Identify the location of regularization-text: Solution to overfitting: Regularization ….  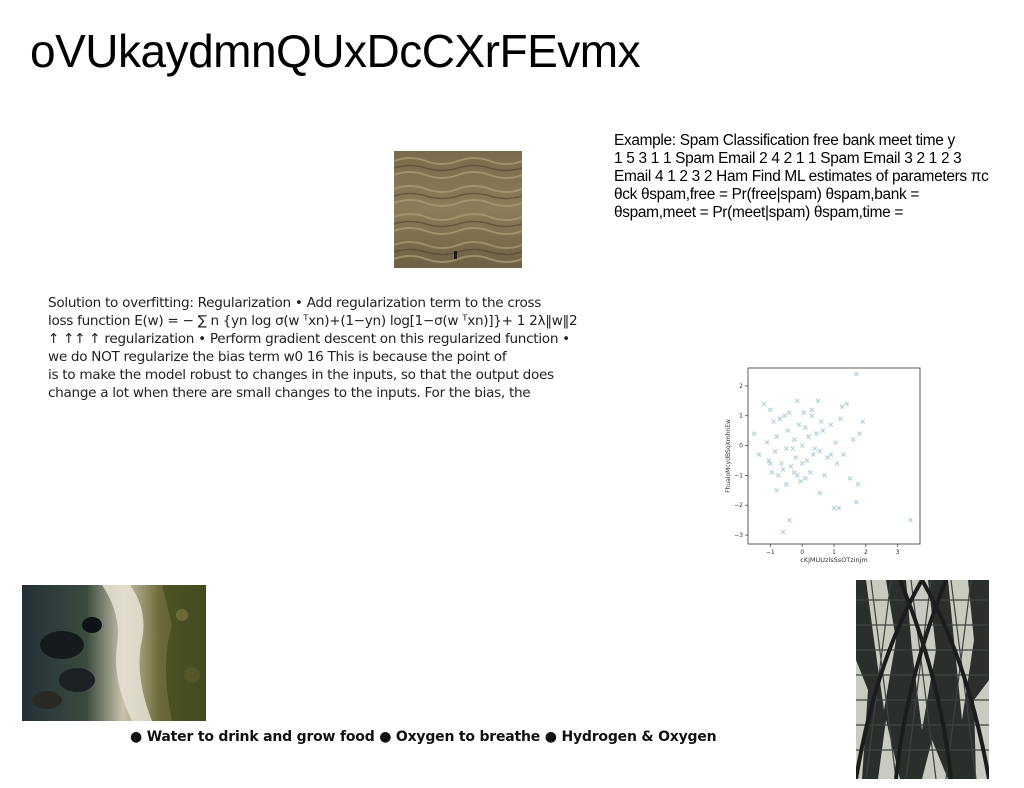
(328, 348).